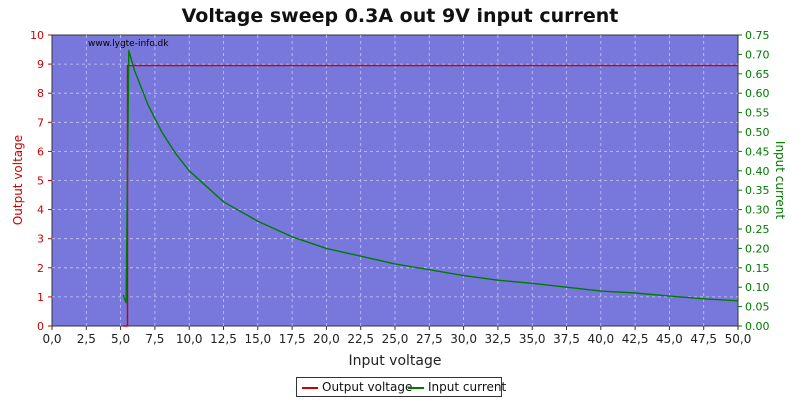 This screenshot has width=800, height=404. What do you see at coordinates (400, 16) in the screenshot?
I see `chart-title: Voltage sweep 0.3A out 9V input current` at bounding box center [400, 16].